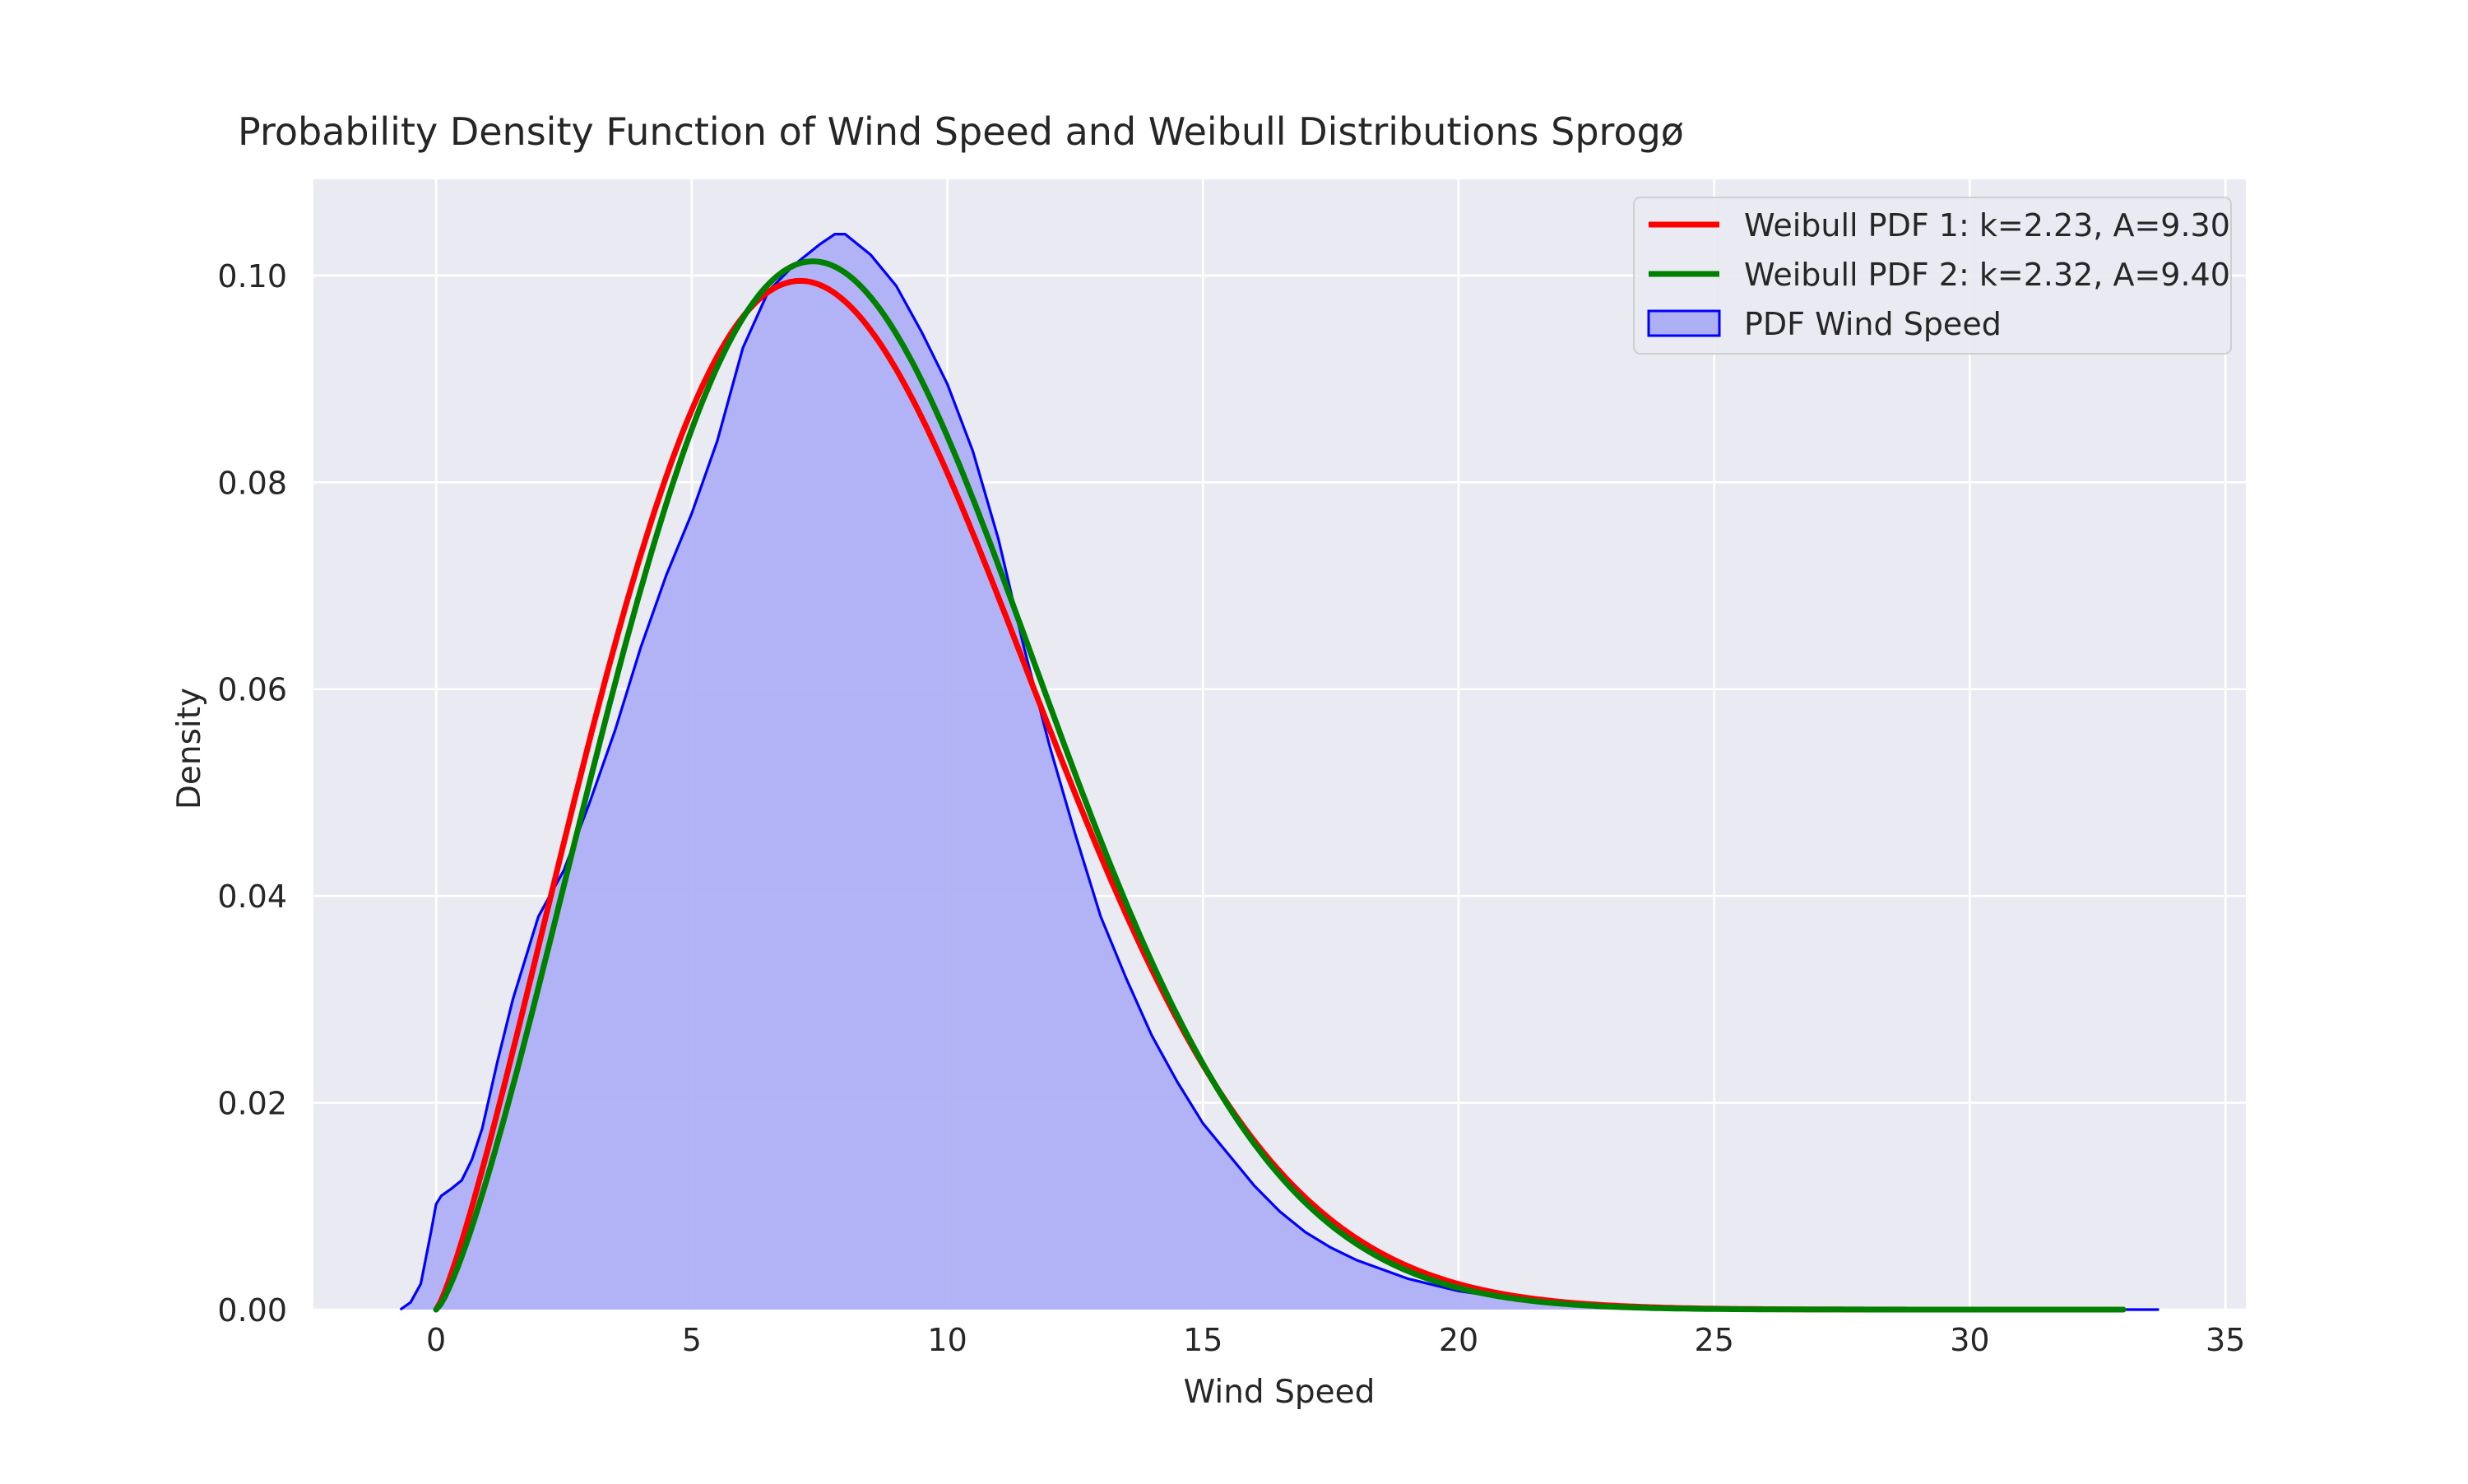  What do you see at coordinates (692, 1340) in the screenshot?
I see `x-tick-label: 5` at bounding box center [692, 1340].